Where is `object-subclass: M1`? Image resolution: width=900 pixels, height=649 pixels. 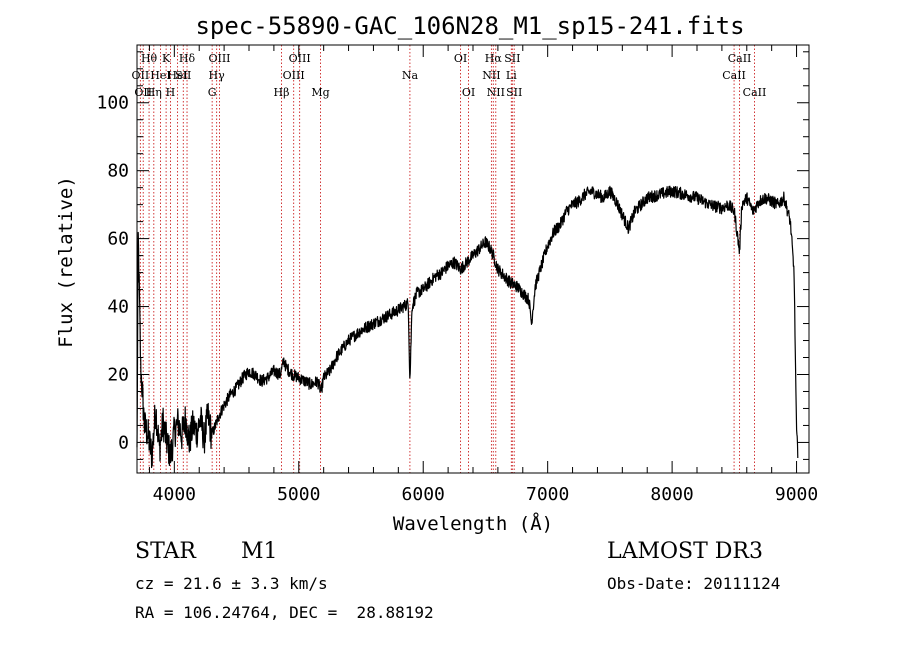
object-subclass: M1 is located at coordinates (259, 551).